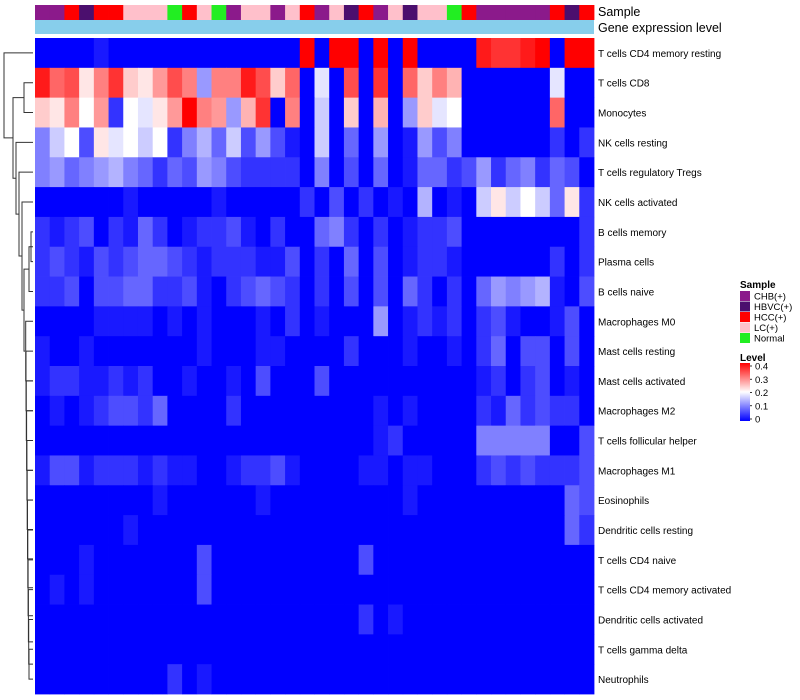 This screenshot has width=800, height=700. I want to click on row-label: Mast cells resting, so click(636, 352).